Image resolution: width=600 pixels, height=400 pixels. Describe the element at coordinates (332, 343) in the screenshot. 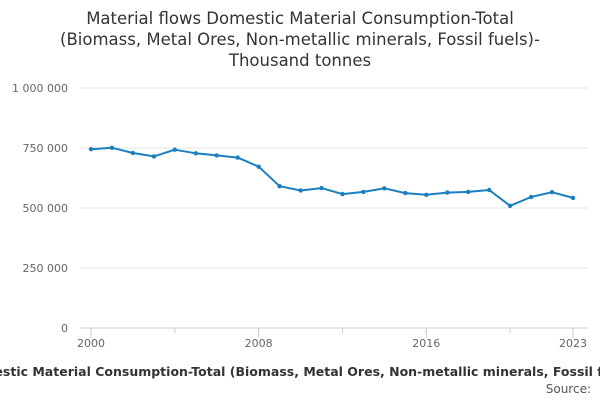

I see `x-axis-tick-labels: 2000 2008 2016 2023` at that location.